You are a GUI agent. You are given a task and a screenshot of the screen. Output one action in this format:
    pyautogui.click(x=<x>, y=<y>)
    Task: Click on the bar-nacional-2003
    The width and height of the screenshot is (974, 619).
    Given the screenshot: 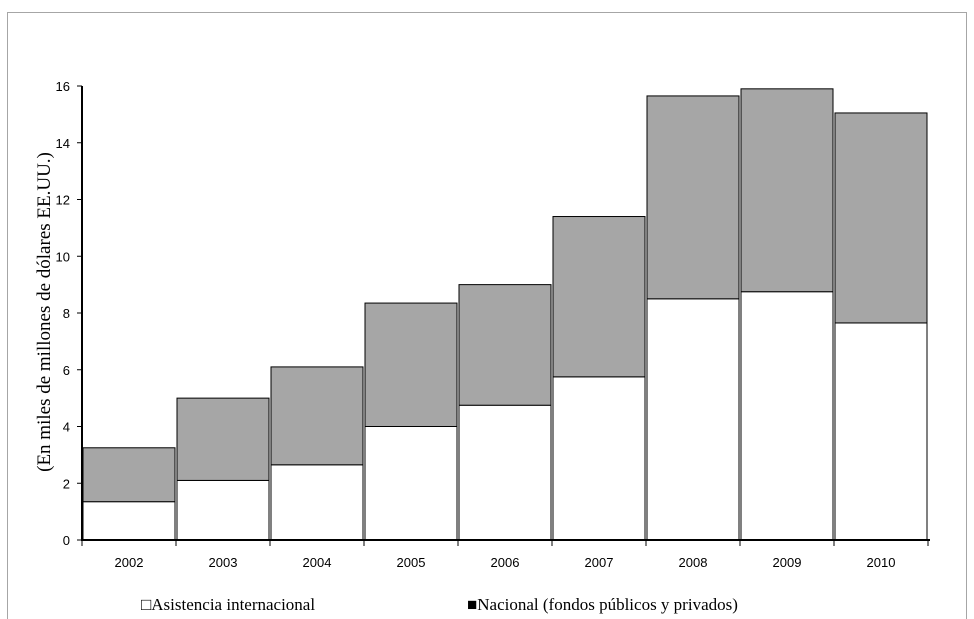 What is the action you would take?
    pyautogui.click(x=223, y=439)
    